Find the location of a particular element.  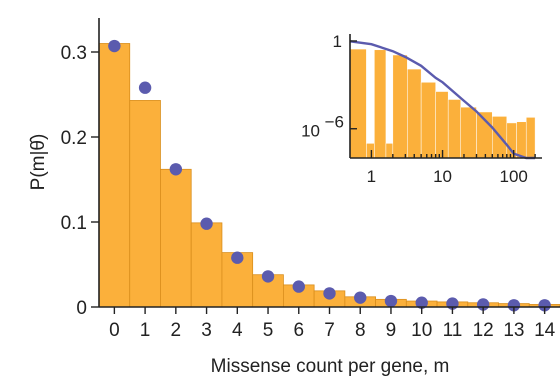

x-tick-label: 6 is located at coordinates (298, 330).